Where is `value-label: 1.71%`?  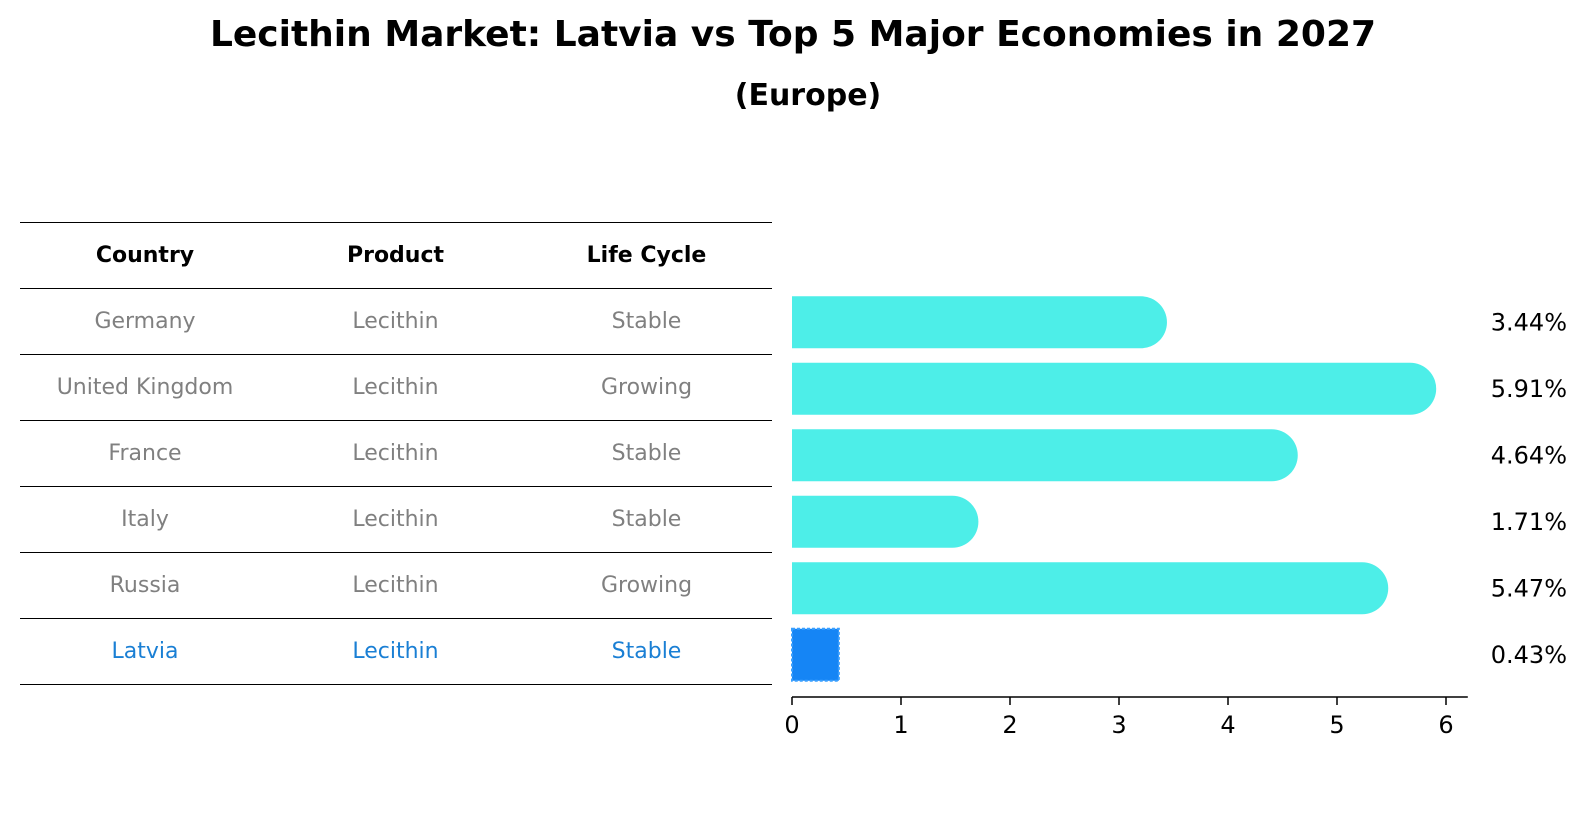 value-label: 1.71% is located at coordinates (1529, 522).